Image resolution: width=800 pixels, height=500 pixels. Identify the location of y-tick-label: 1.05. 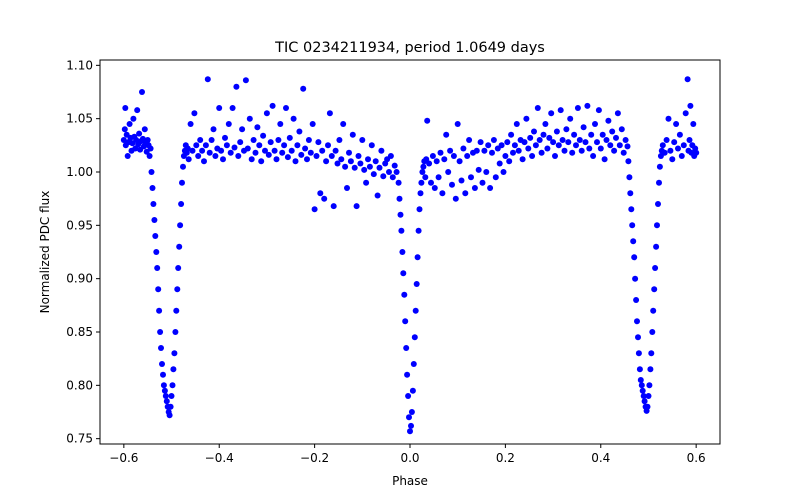
(79, 119).